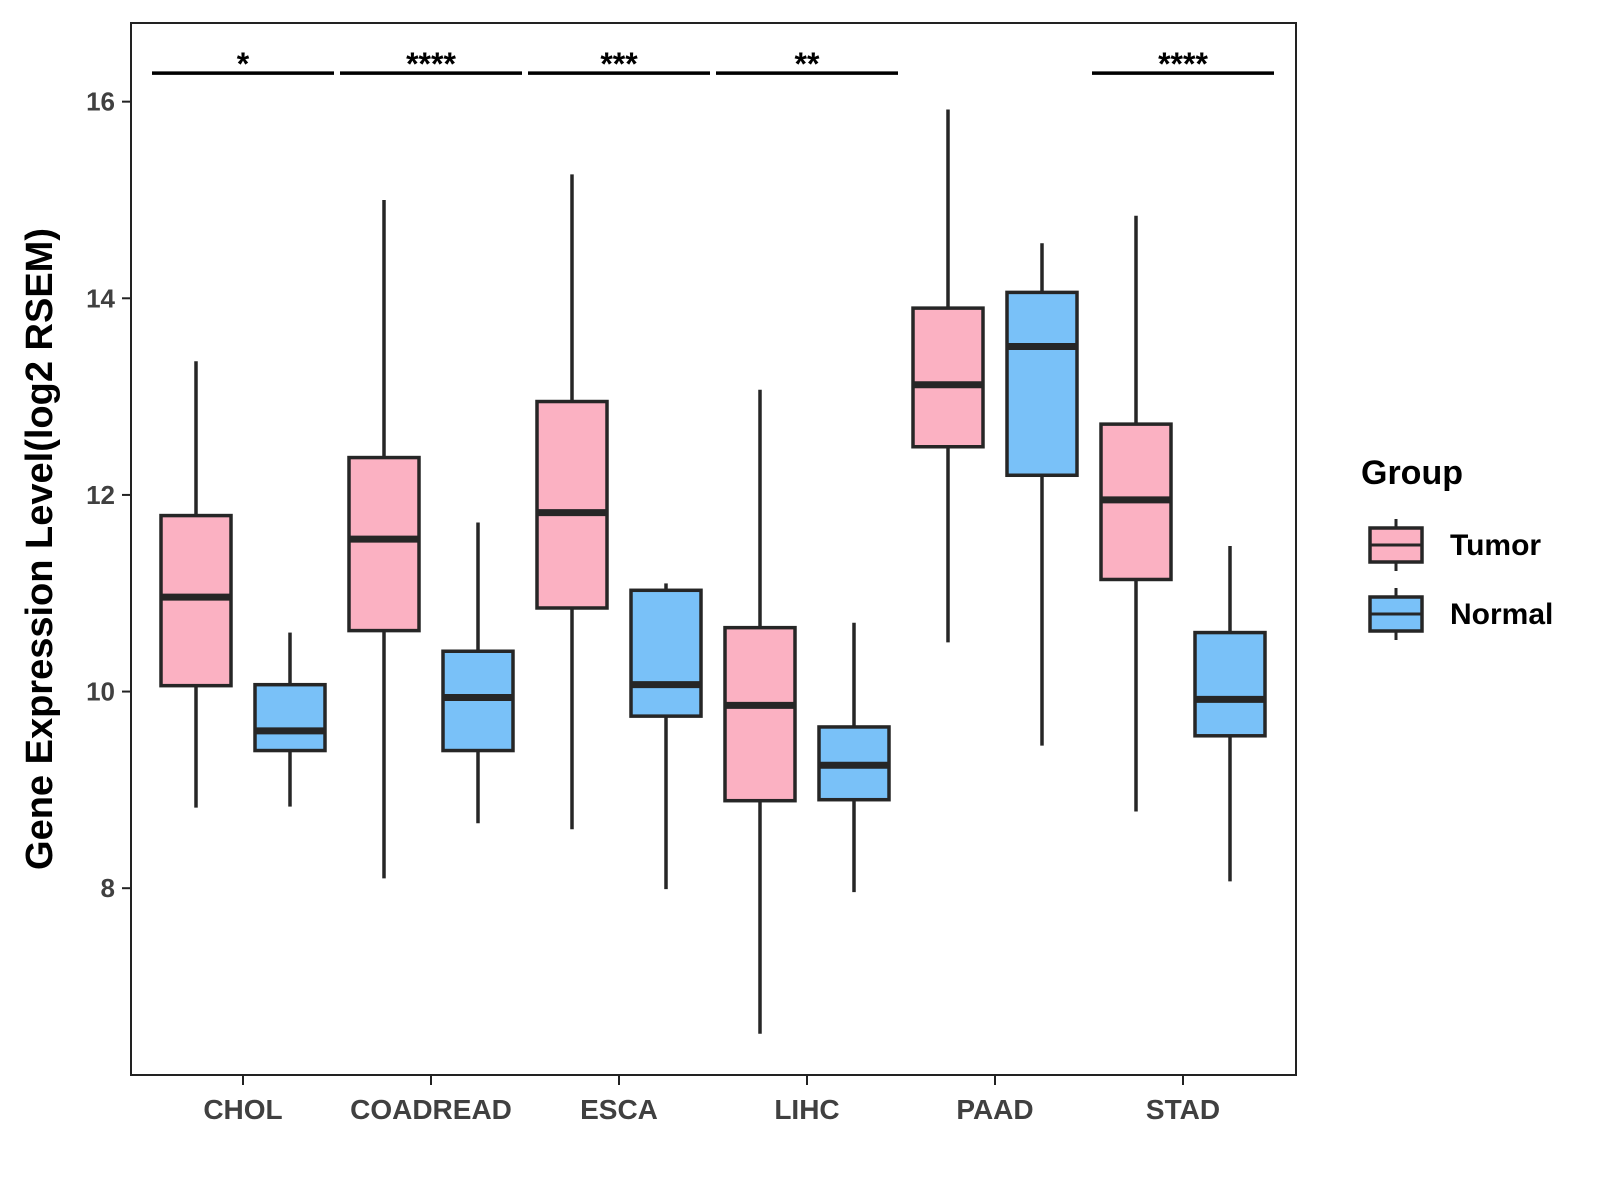 This screenshot has height=1200, width=1600. What do you see at coordinates (100, 102) in the screenshot?
I see `y-tick-label: 16` at bounding box center [100, 102].